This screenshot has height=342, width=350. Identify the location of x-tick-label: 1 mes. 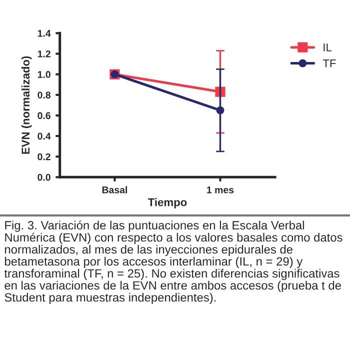
(220, 190).